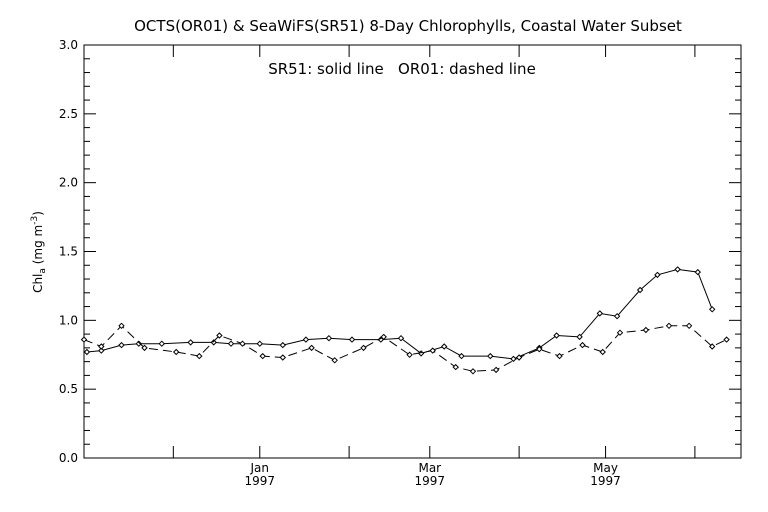 The height and width of the screenshot is (512, 768). Describe the element at coordinates (399, 314) in the screenshot. I see `series-line-sr51` at that location.